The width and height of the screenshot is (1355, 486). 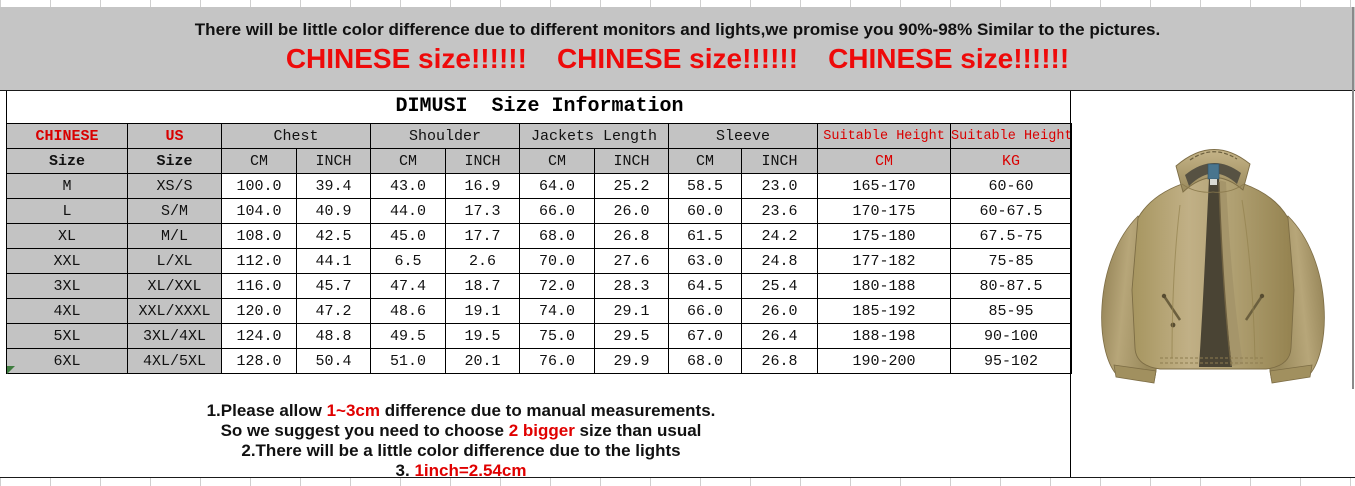 What do you see at coordinates (884, 211) in the screenshot?
I see `measurement-cell: 170-175` at bounding box center [884, 211].